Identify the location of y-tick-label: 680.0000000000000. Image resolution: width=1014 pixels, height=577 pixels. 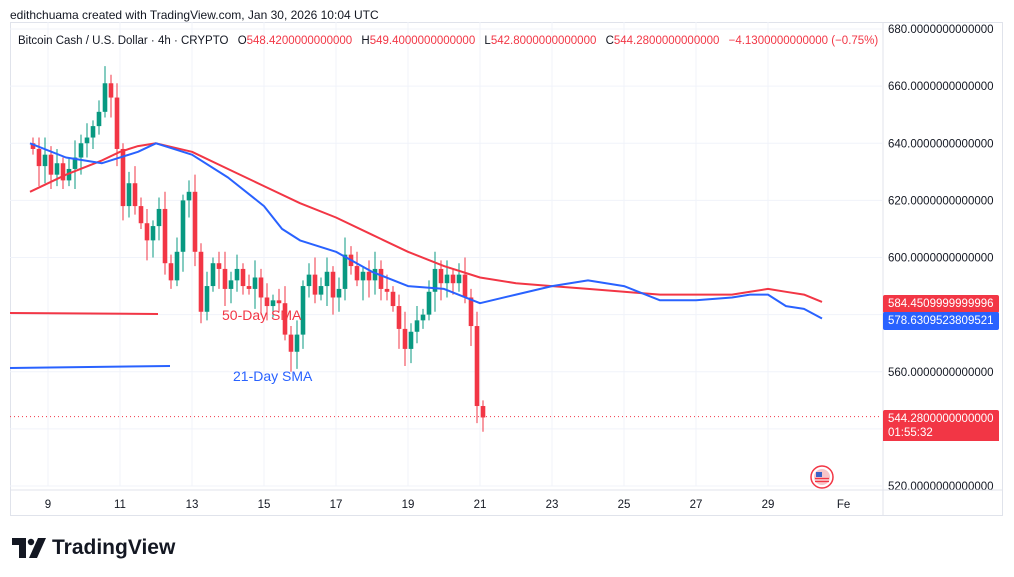
(941, 30).